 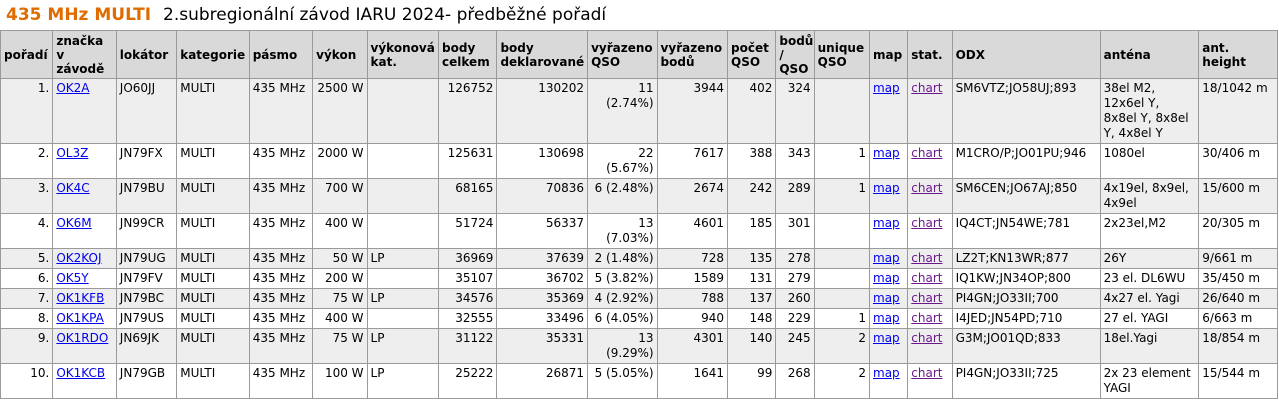 What do you see at coordinates (842, 381) in the screenshot?
I see `unique-qso-cell: 2` at bounding box center [842, 381].